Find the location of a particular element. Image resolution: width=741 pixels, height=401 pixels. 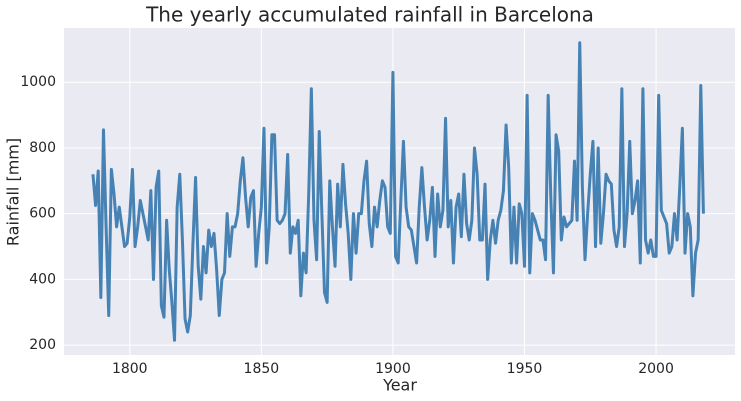

y-tick-label: 1000 is located at coordinates (38, 82).